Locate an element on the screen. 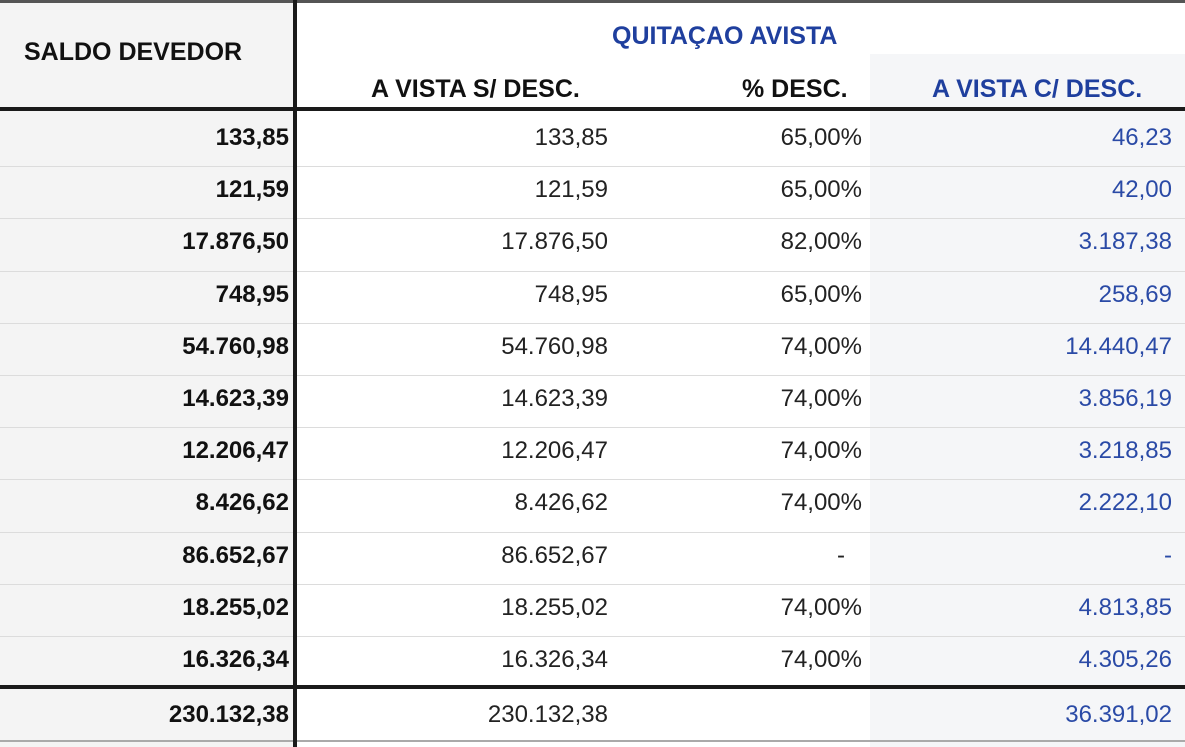 The height and width of the screenshot is (747, 1185). saldo-cell: 16.326,34 is located at coordinates (235, 659).